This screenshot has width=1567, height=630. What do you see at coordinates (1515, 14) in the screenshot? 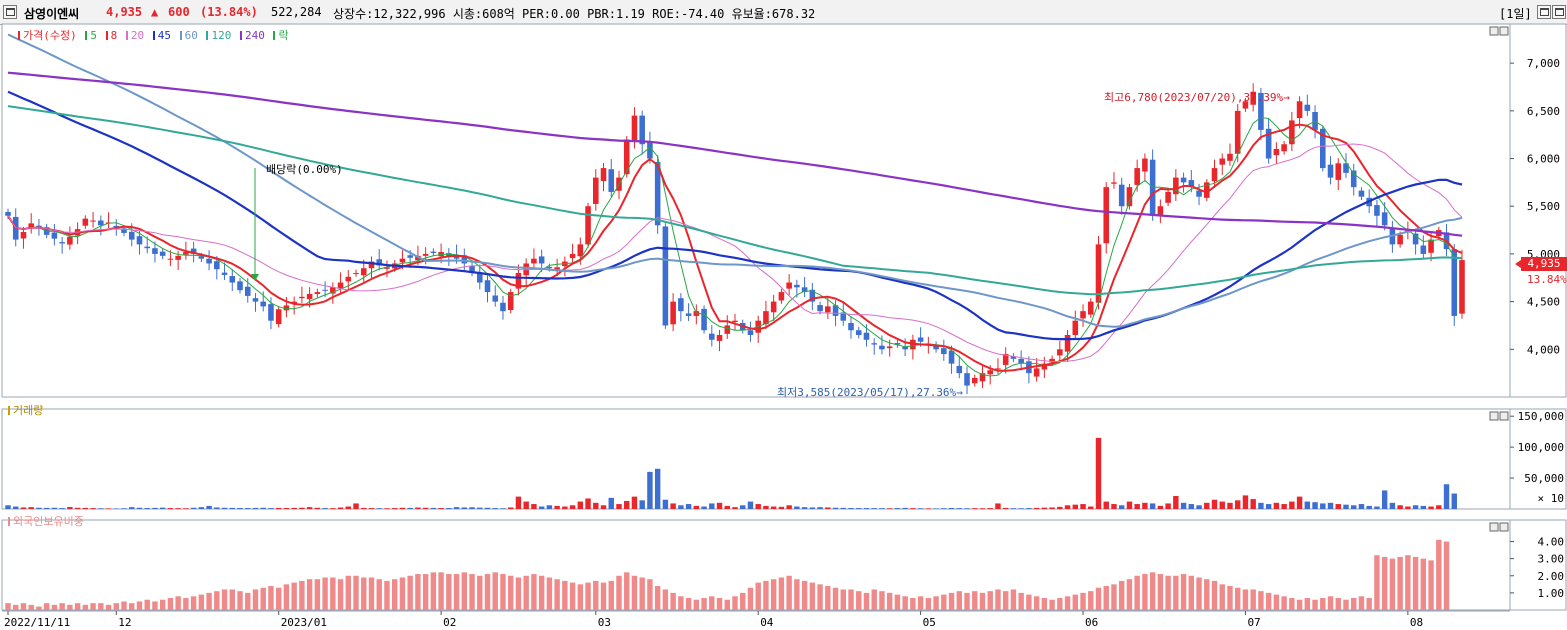
I see `period-selector: [1일]` at bounding box center [1515, 14].